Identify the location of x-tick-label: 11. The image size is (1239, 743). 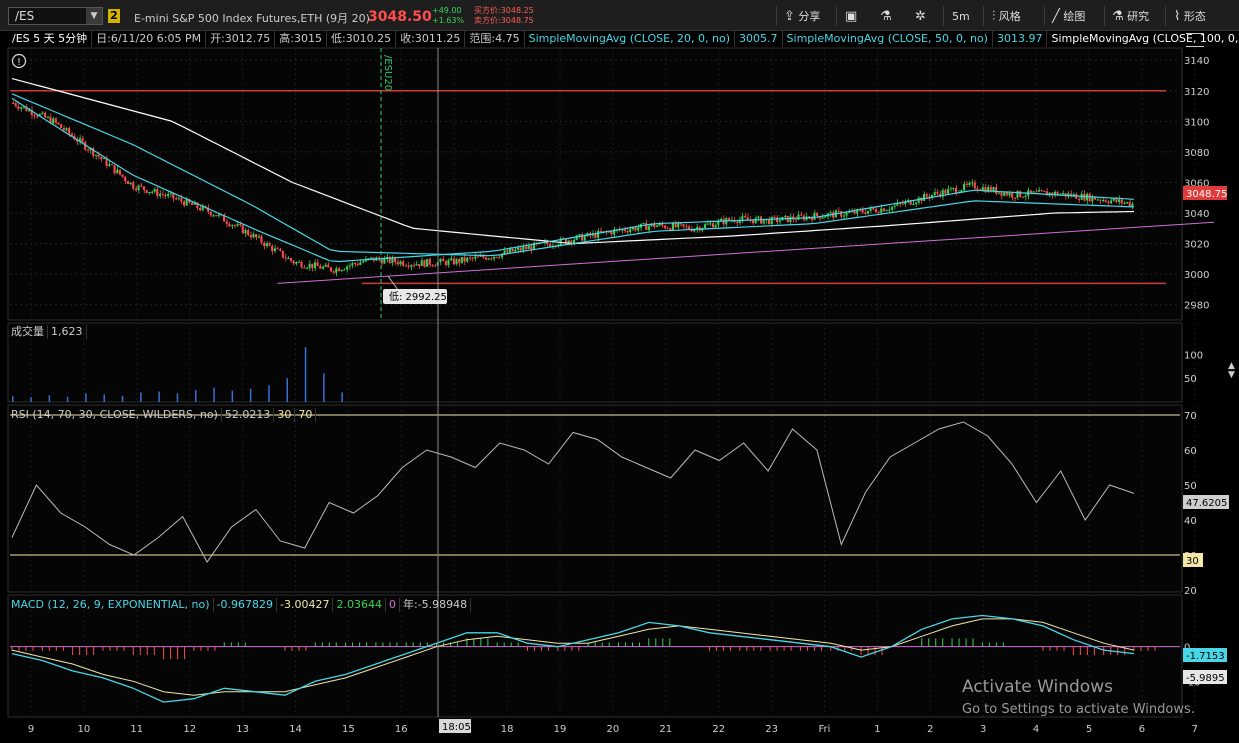
(136, 729).